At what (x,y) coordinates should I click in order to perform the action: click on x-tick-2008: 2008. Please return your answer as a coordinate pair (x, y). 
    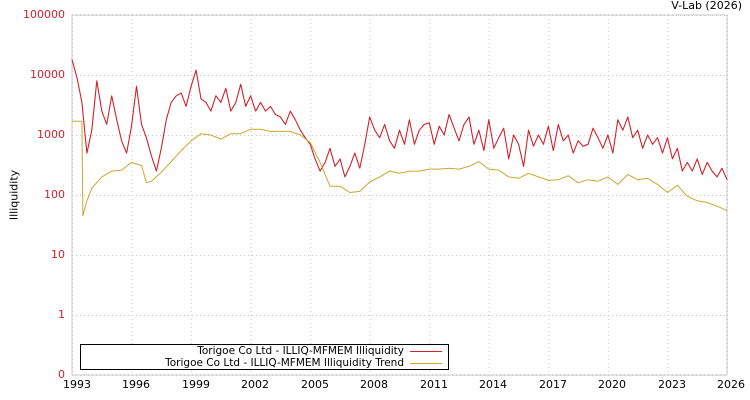
    Looking at the image, I should click on (374, 384).